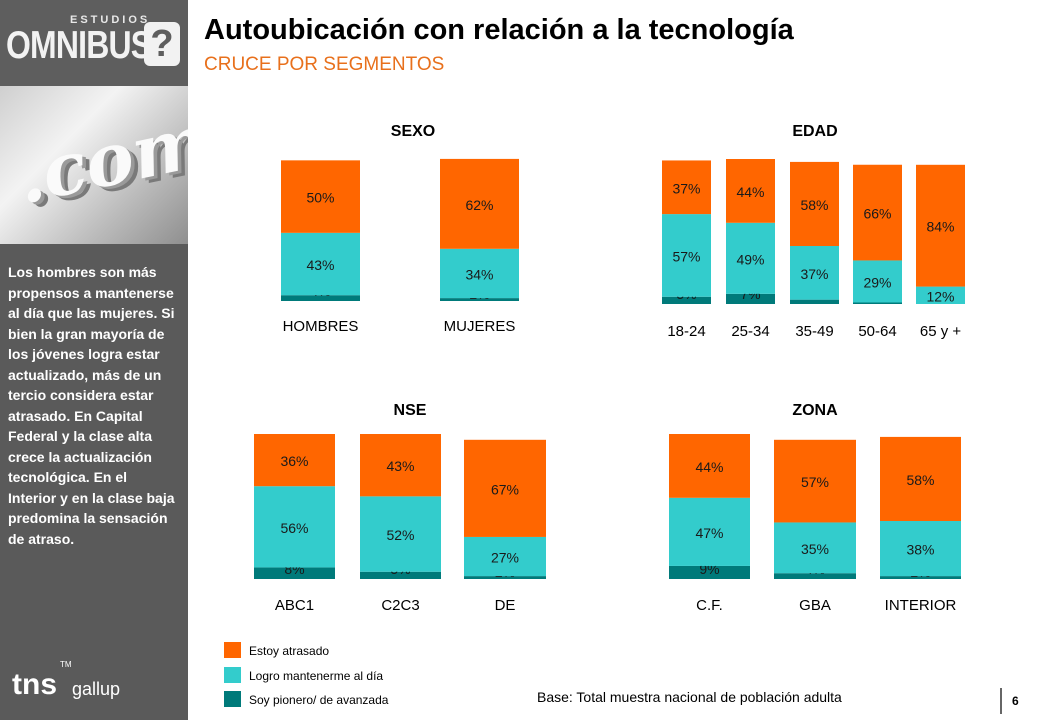  I want to click on data-label-edad-35-49-s1: 37%, so click(814, 274).